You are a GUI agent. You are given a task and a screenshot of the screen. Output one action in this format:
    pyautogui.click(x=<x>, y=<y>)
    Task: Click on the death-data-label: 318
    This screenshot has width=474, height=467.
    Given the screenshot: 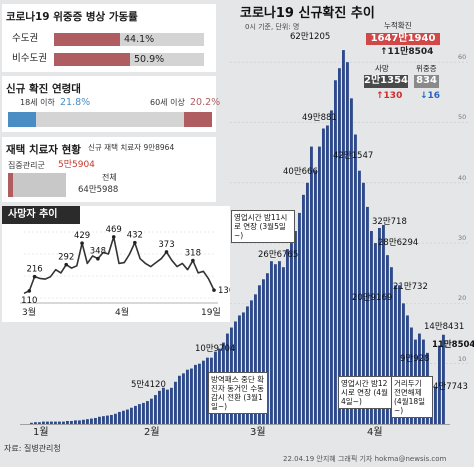 What is the action you would take?
    pyautogui.click(x=193, y=254)
    